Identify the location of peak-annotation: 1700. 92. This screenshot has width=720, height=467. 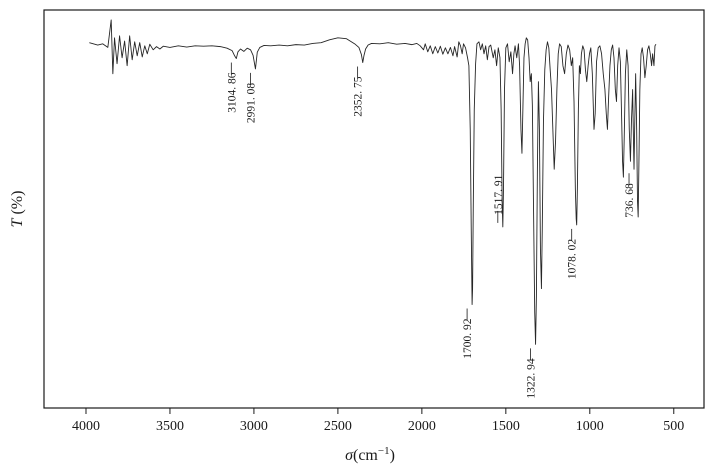
(468, 333).